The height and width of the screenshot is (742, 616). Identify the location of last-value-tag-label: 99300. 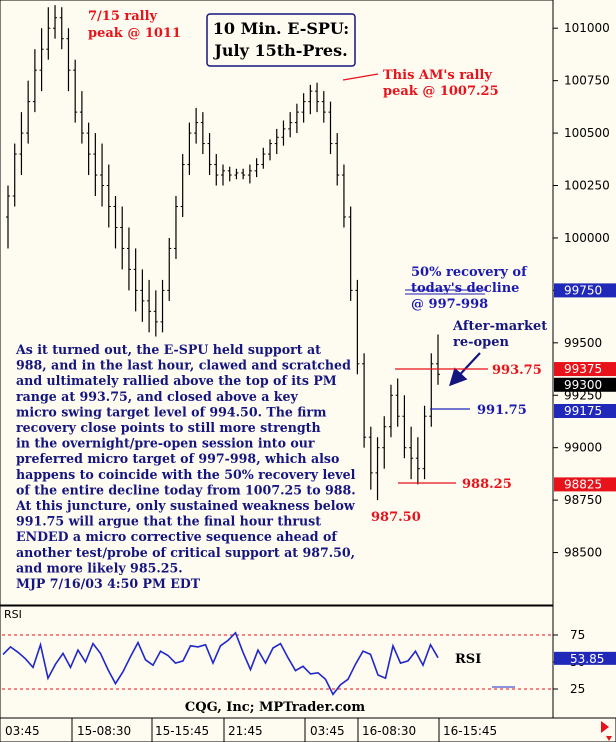
(583, 385).